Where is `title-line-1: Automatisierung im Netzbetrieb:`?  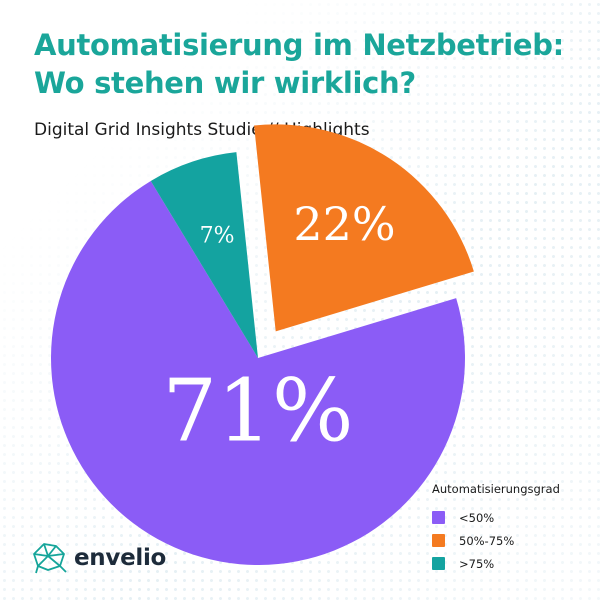
title-line-1: Automatisierung im Netzbetrieb: is located at coordinates (299, 45).